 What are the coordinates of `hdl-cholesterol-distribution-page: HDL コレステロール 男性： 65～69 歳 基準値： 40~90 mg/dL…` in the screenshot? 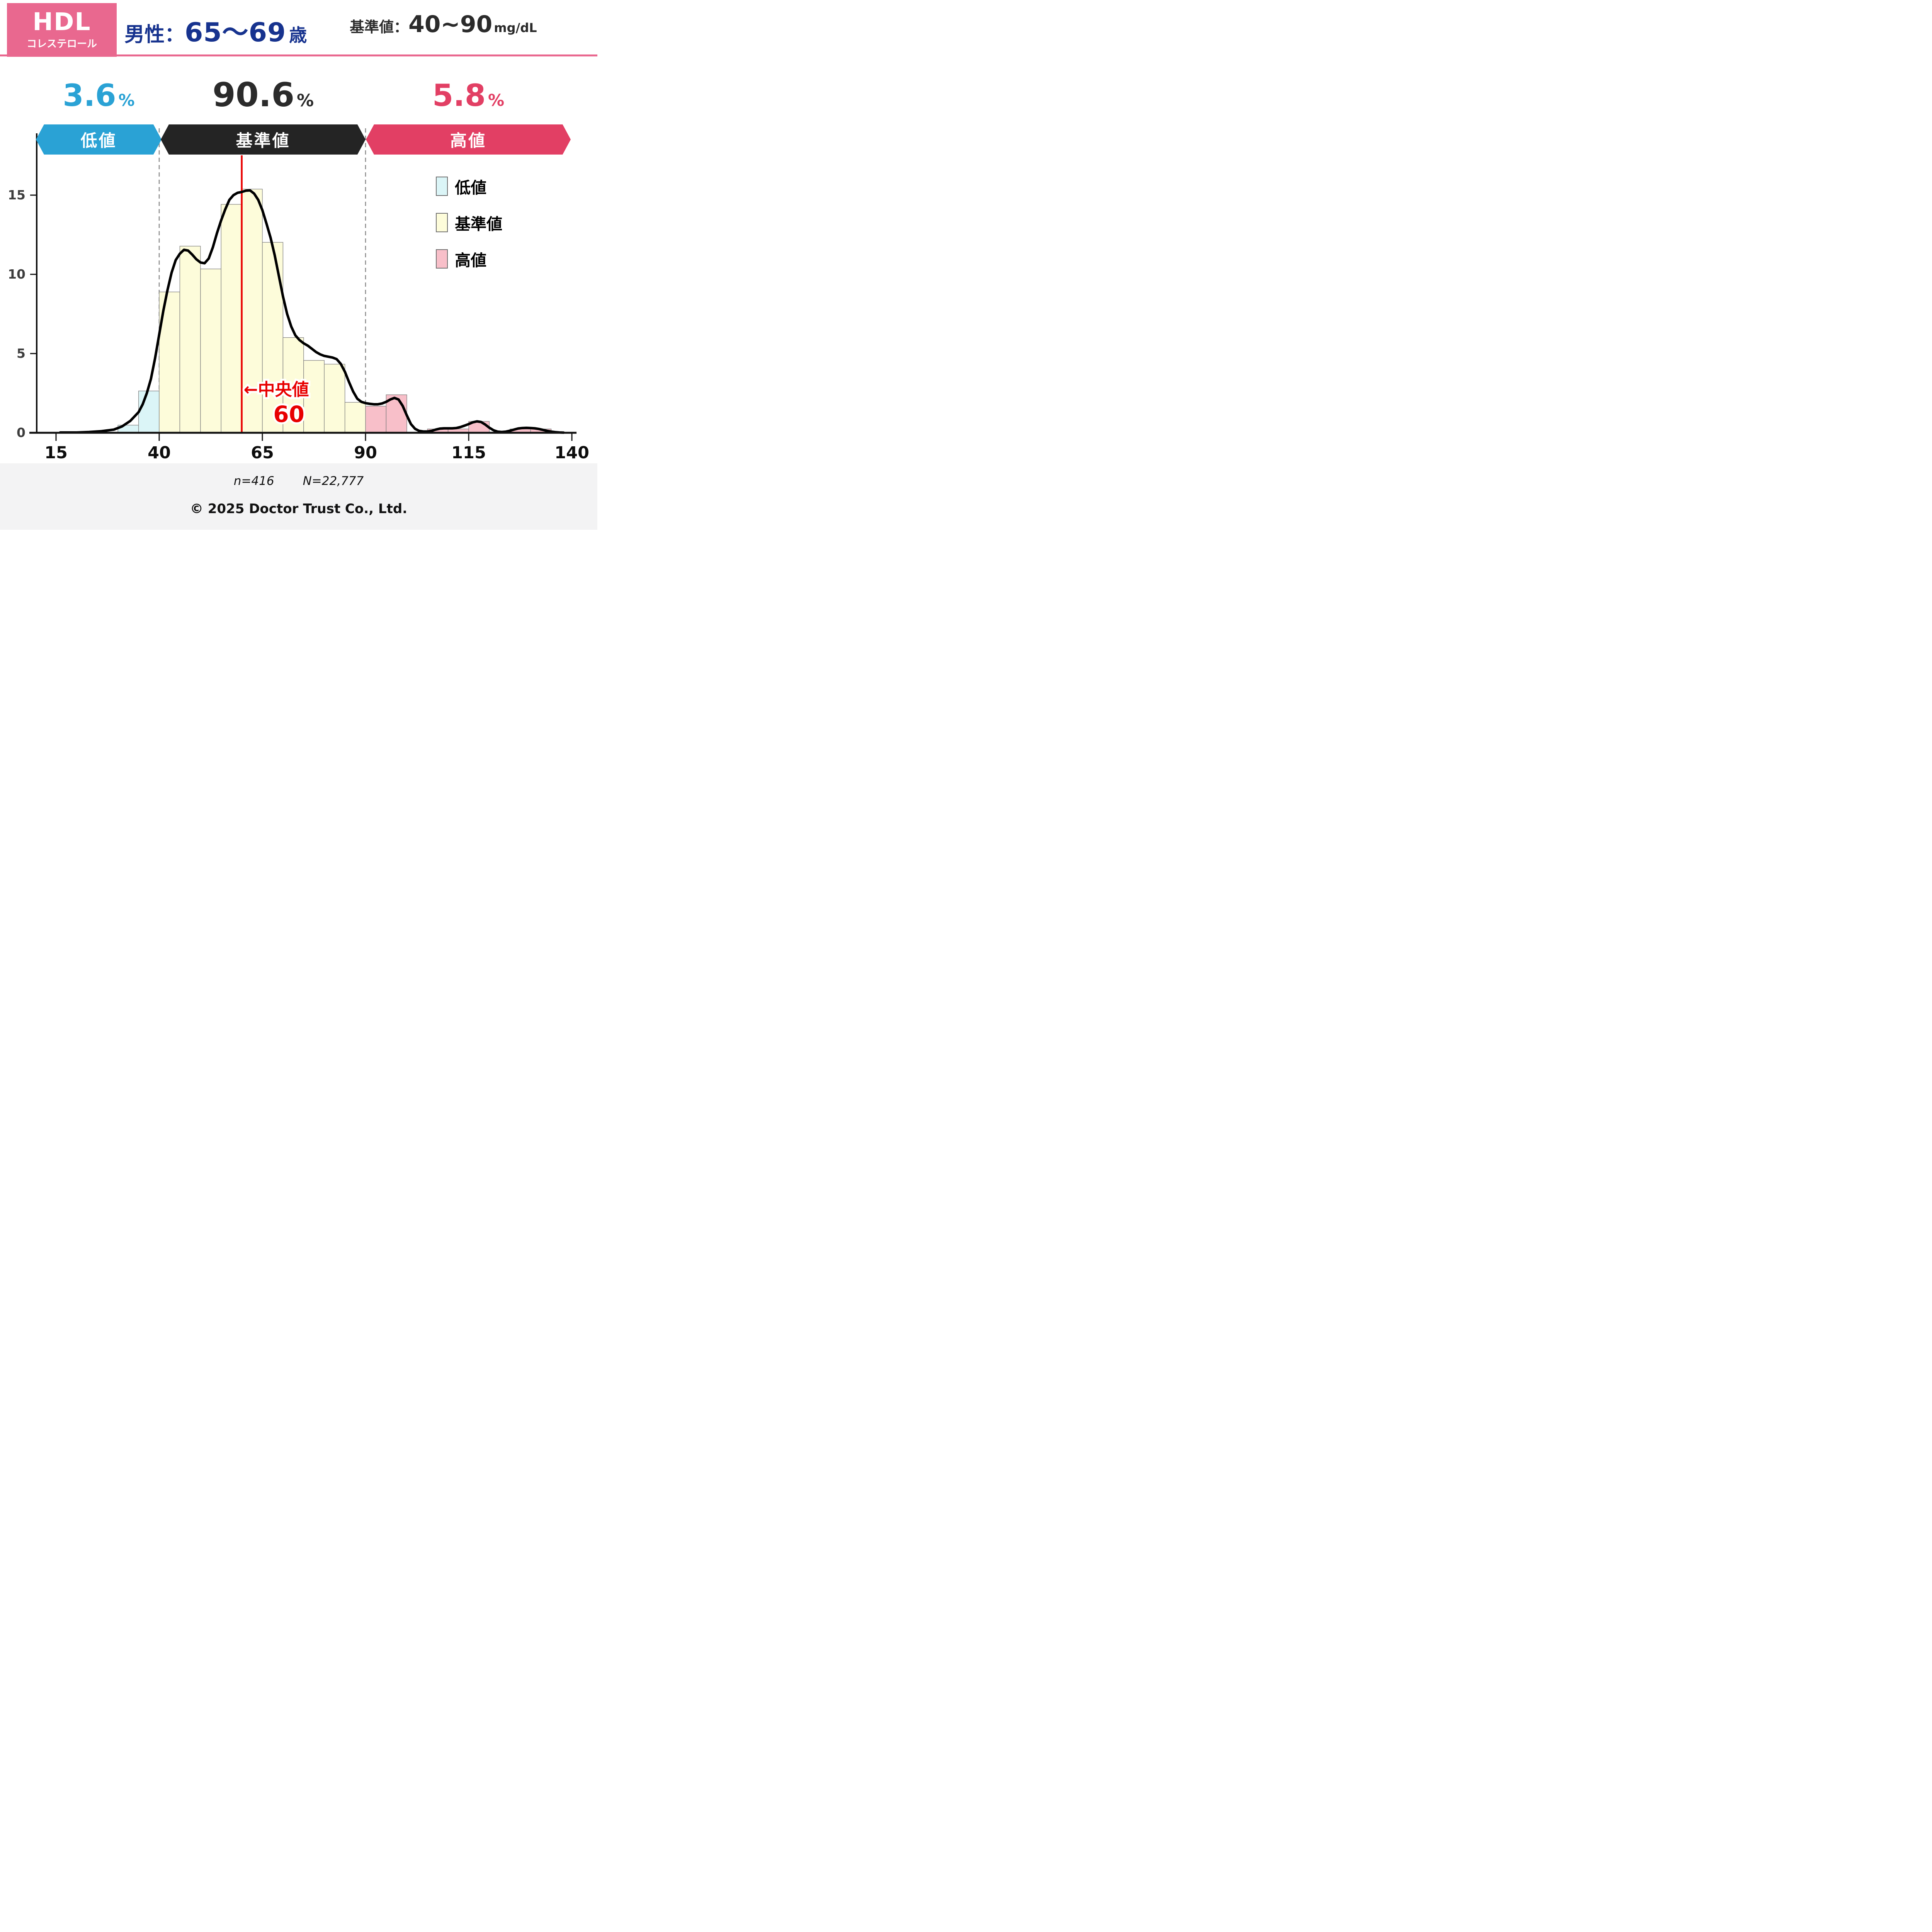 It's located at (298, 265).